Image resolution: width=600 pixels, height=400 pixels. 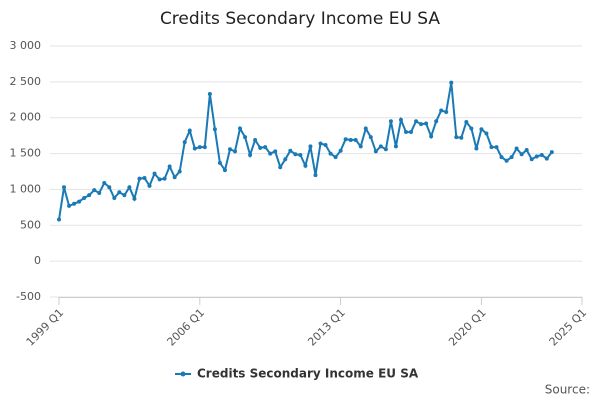 I want to click on x-tick-label: 2020 Q1, so click(x=467, y=327).